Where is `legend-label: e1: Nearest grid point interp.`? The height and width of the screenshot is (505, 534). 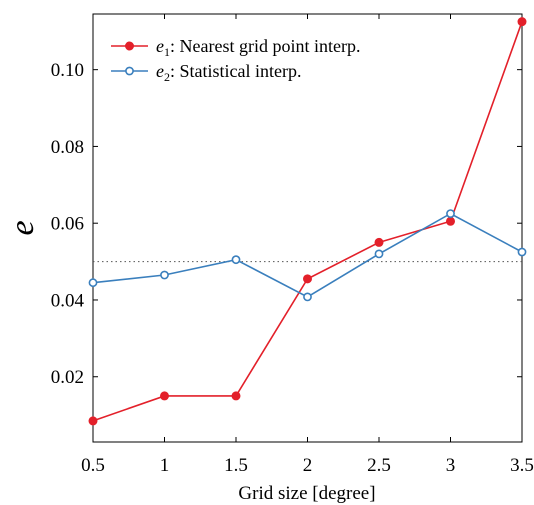 legend-label: e1: Nearest grid point interp. is located at coordinates (258, 47).